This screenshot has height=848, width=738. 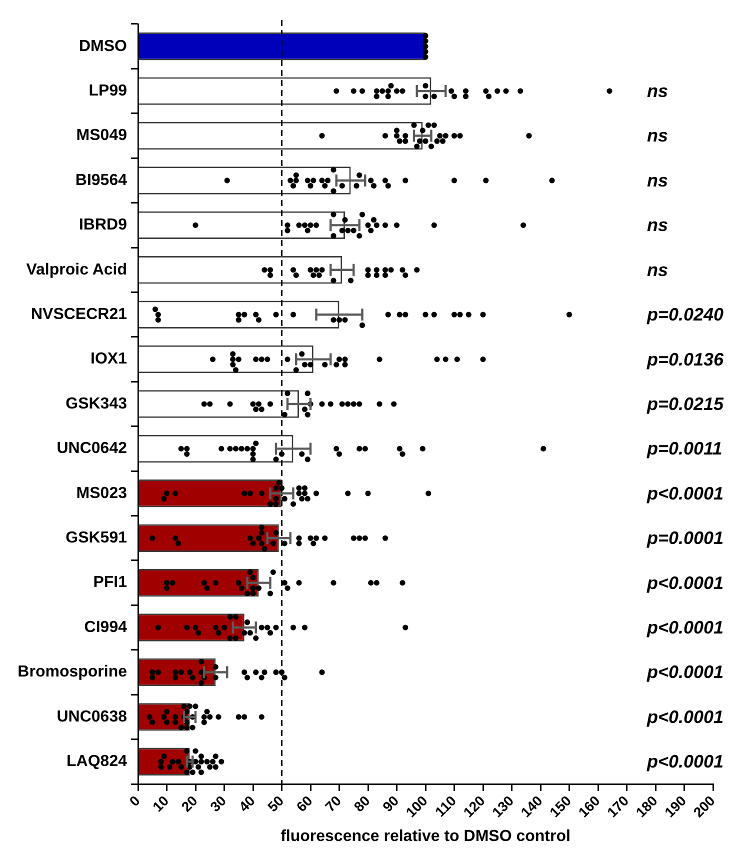 I want to click on y-tick-label: GSK343, so click(x=97, y=403).